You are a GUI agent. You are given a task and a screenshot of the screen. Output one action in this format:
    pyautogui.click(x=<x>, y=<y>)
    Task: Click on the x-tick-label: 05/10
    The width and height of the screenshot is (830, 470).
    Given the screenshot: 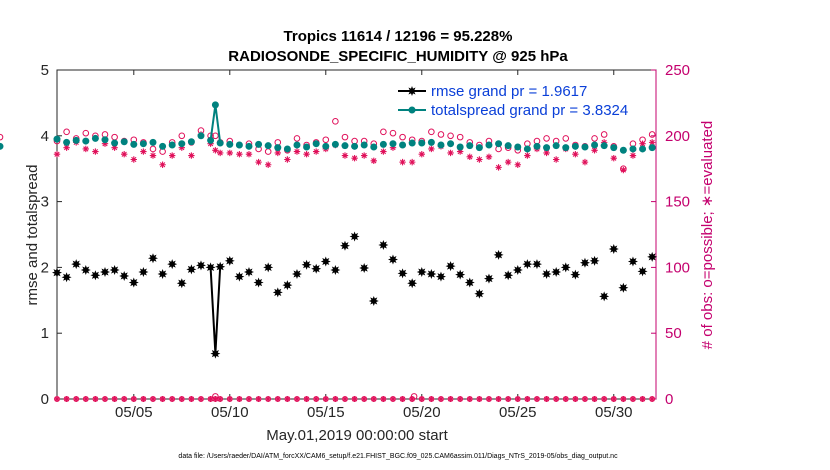 What is the action you would take?
    pyautogui.click(x=230, y=412)
    